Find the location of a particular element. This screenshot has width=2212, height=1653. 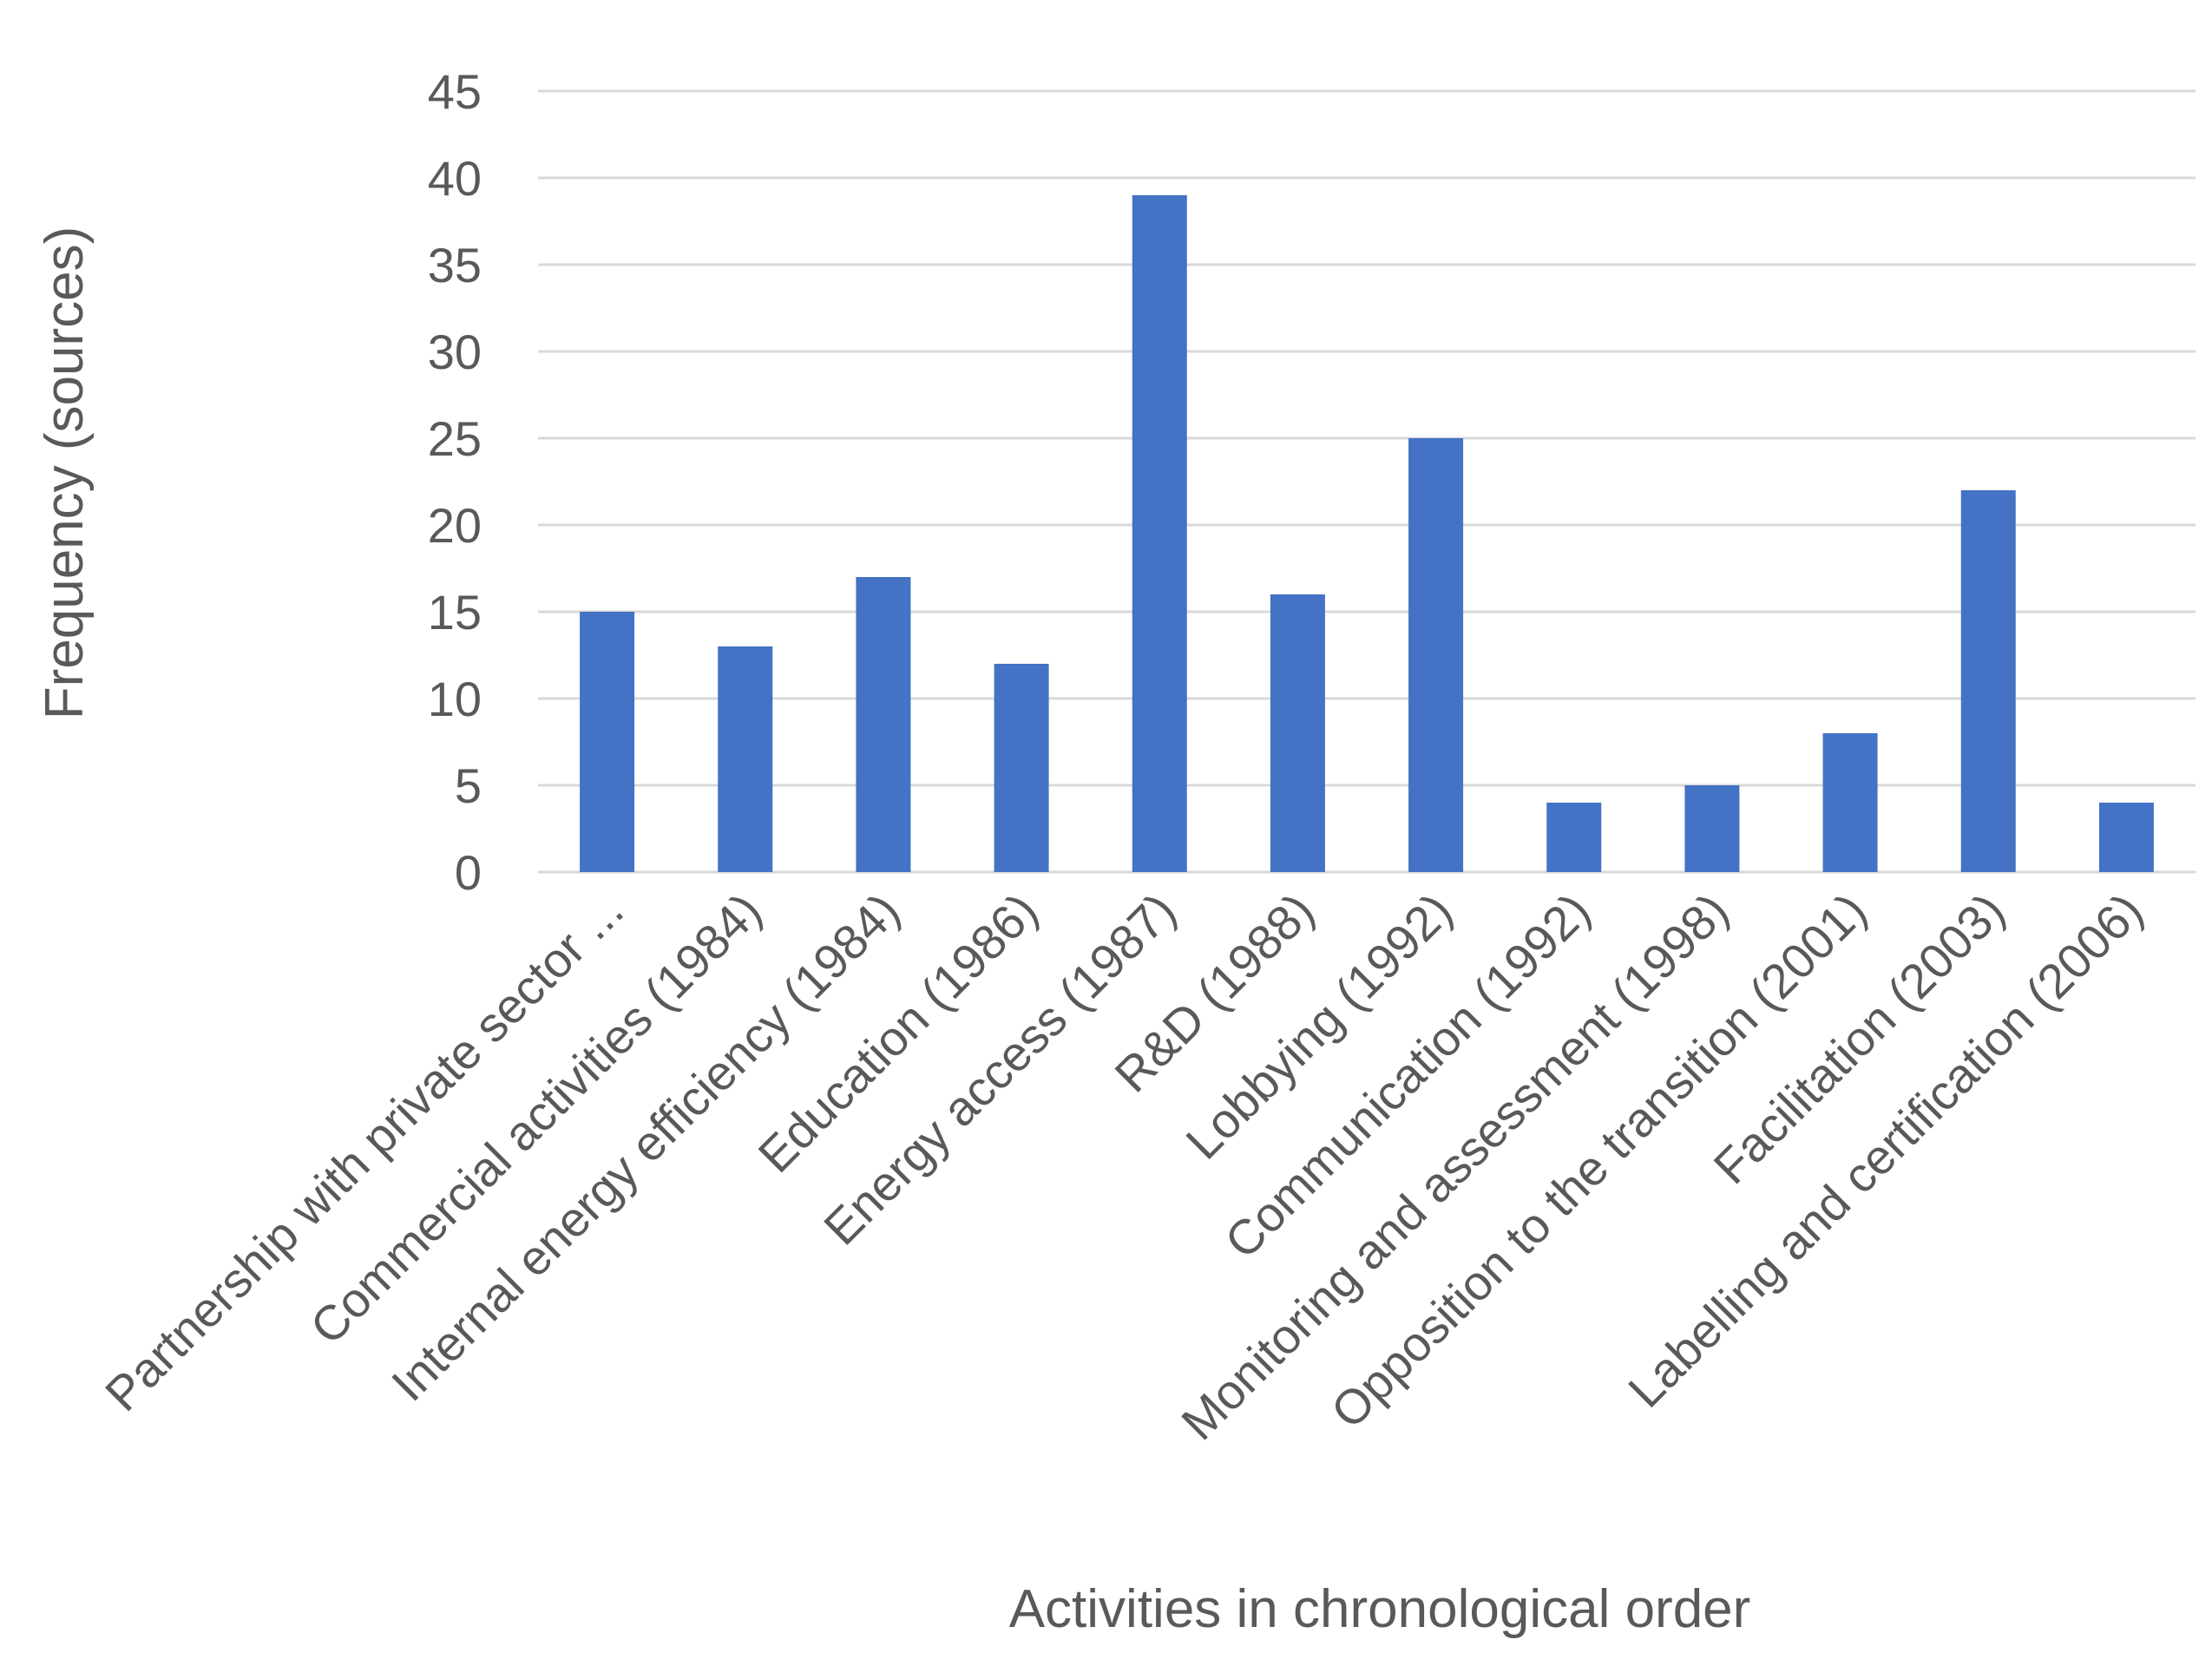

y-tick-label: 15 is located at coordinates (455, 612).